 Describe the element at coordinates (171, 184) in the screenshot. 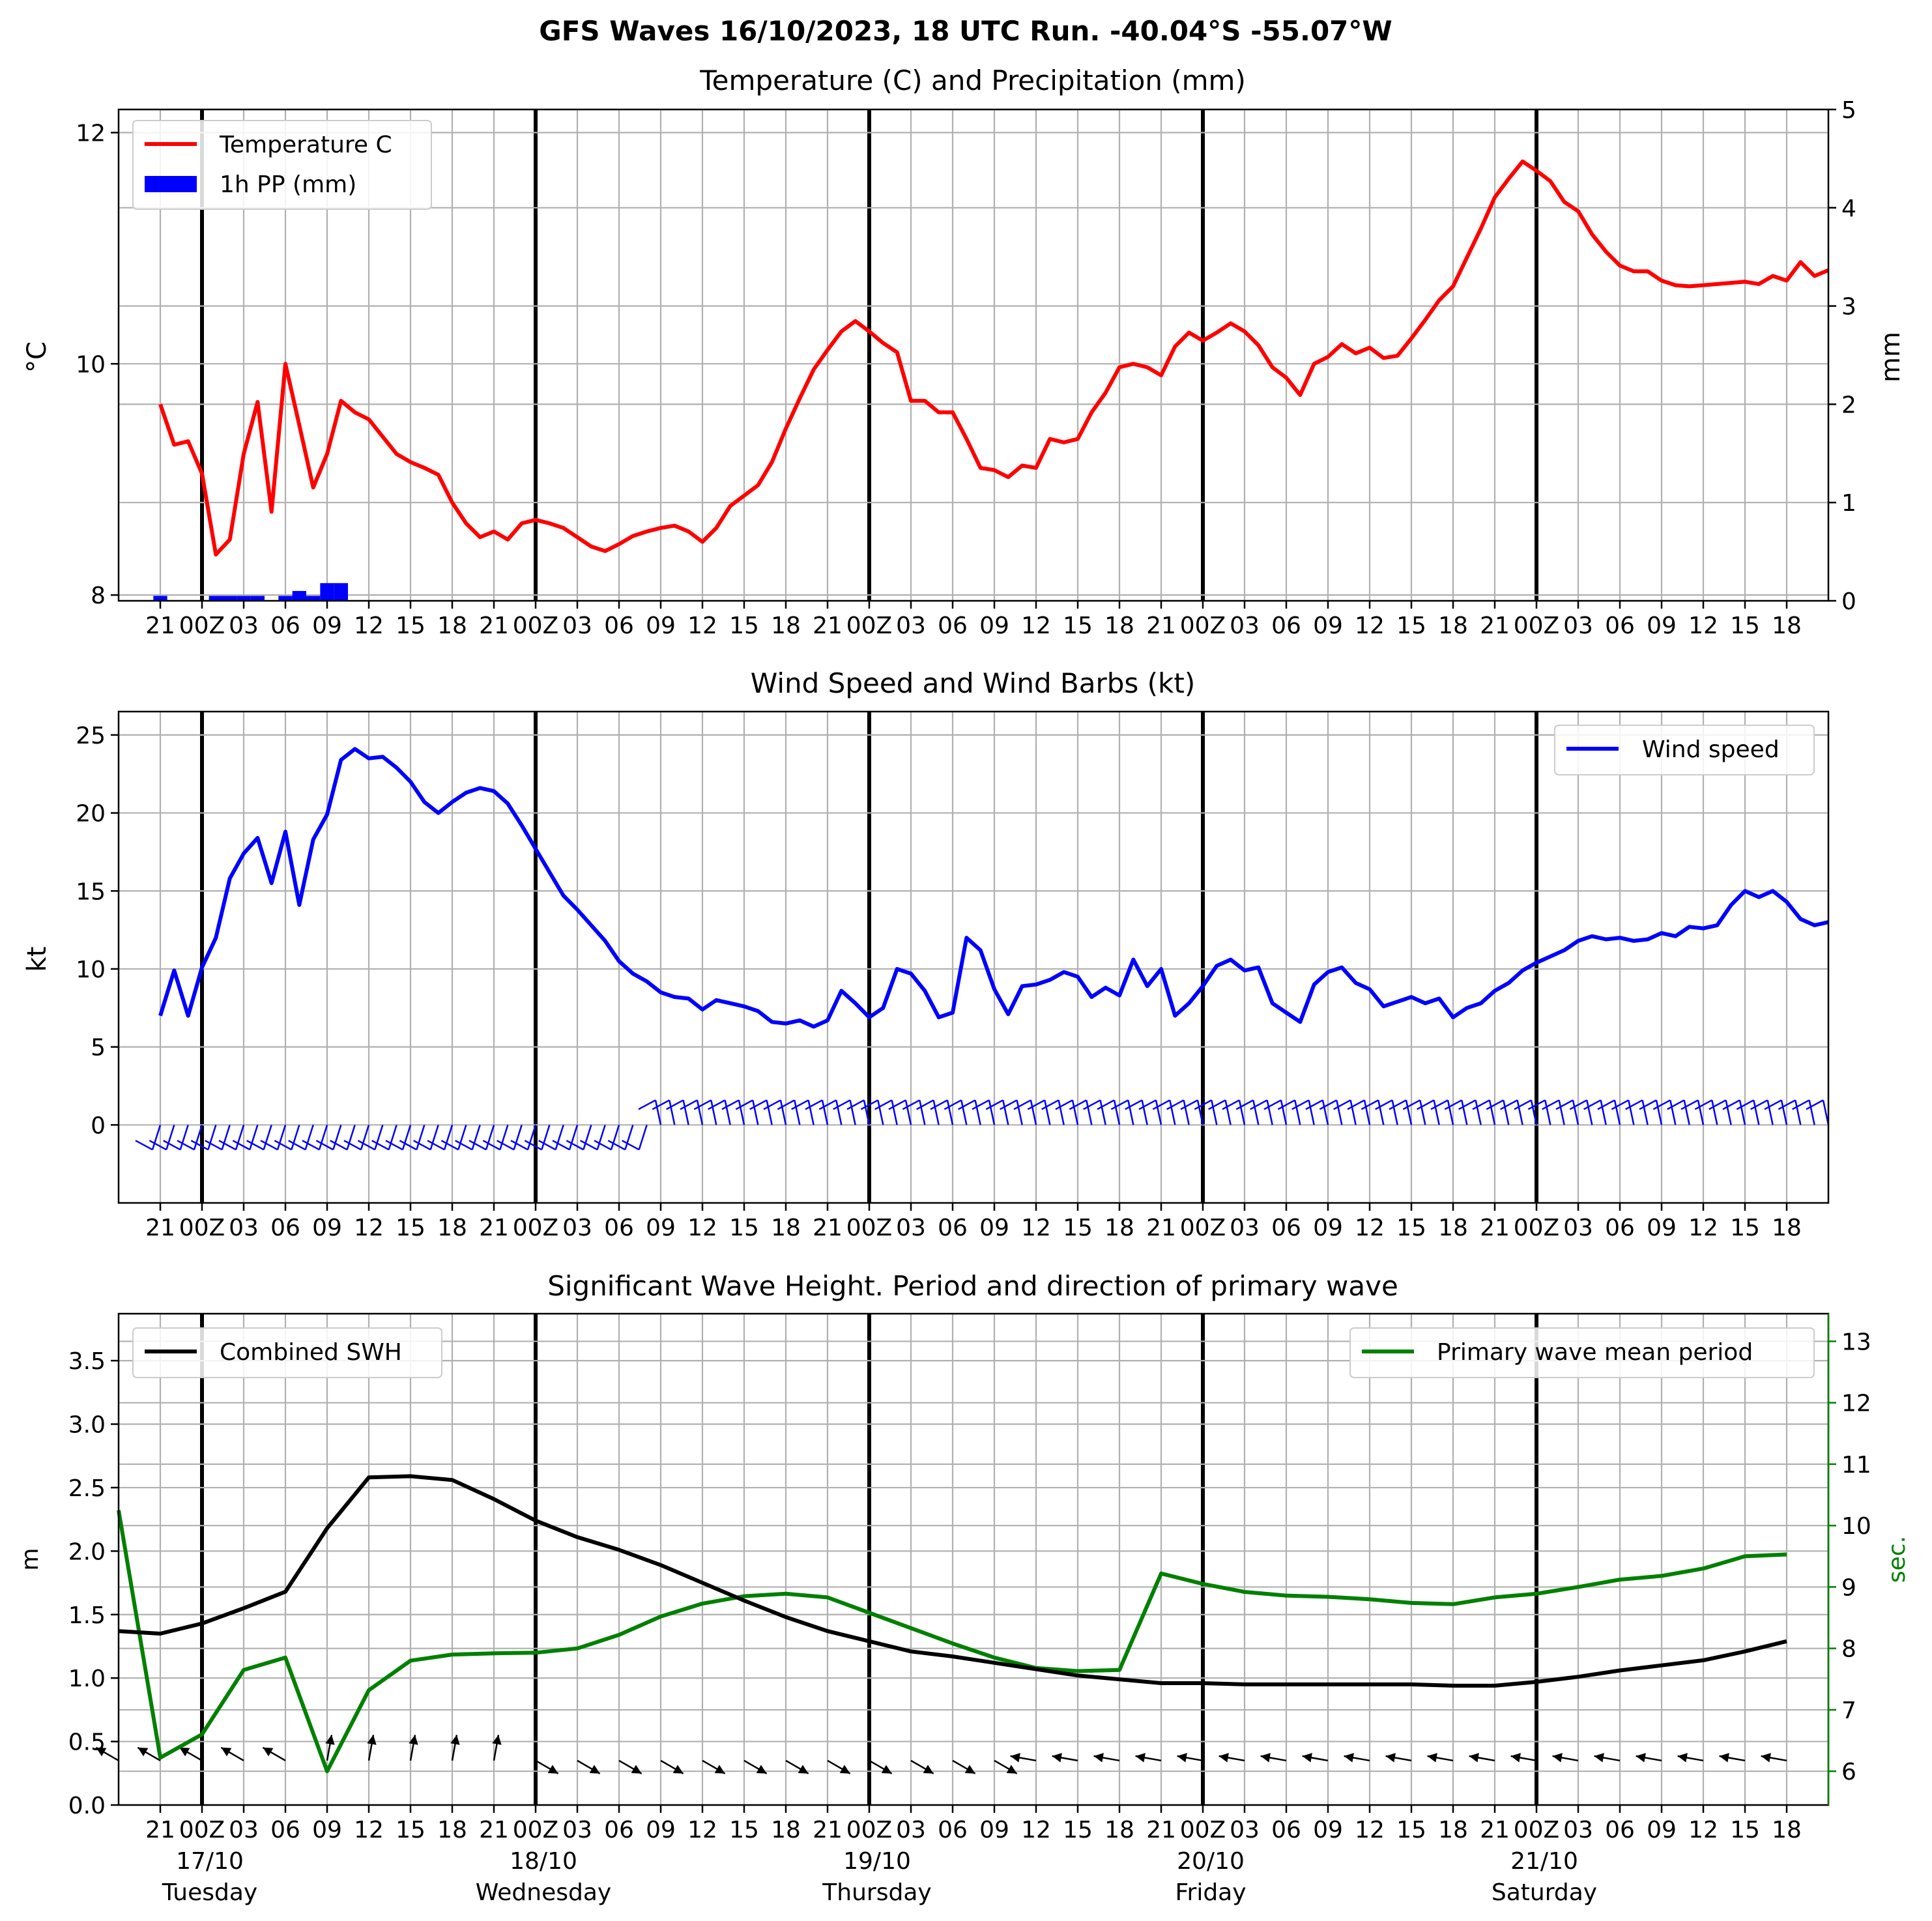

I see `precip-legend-swatch` at that location.